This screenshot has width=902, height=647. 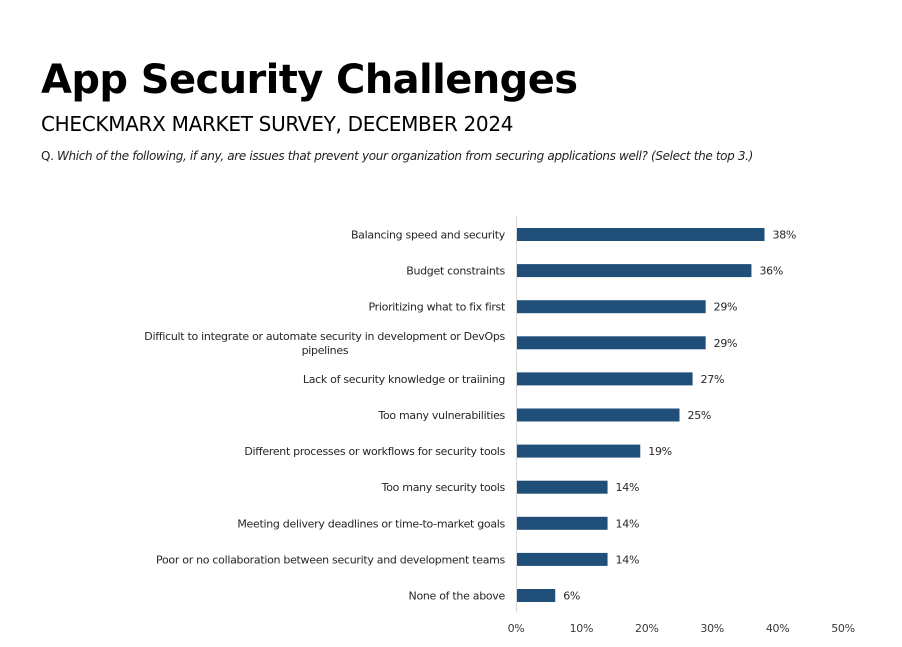 I want to click on data-label: 19%, so click(x=660, y=451).